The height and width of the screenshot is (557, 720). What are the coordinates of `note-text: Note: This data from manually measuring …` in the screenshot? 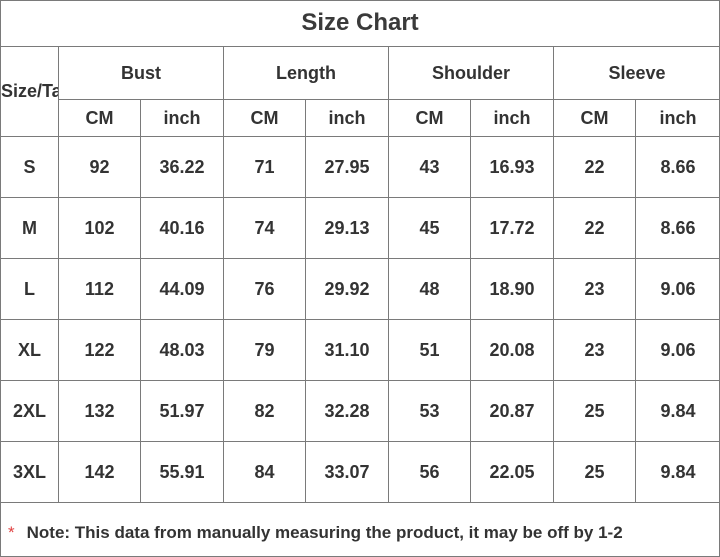 It's located at (324, 532).